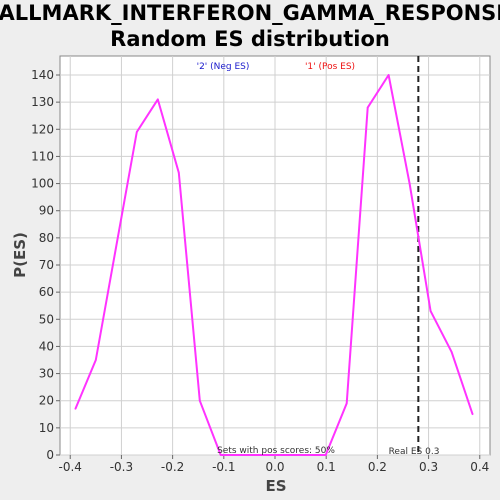 Image resolution: width=500 pixels, height=500 pixels. I want to click on y-tick-label: 60, so click(46, 292).